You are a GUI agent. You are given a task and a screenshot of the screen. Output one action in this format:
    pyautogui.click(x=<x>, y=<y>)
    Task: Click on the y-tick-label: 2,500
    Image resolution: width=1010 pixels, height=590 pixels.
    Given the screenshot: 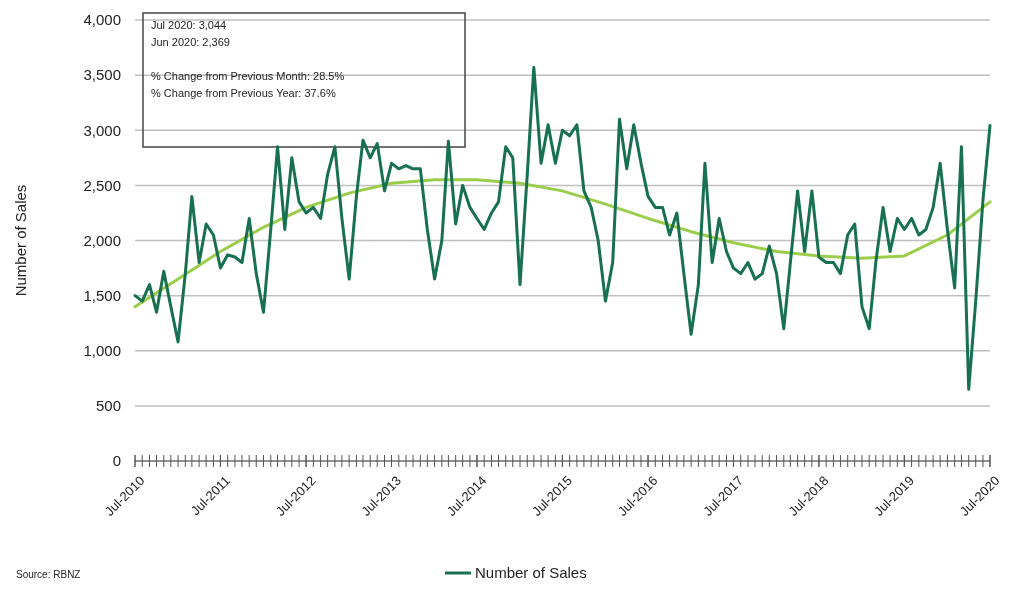 What is the action you would take?
    pyautogui.click(x=102, y=185)
    